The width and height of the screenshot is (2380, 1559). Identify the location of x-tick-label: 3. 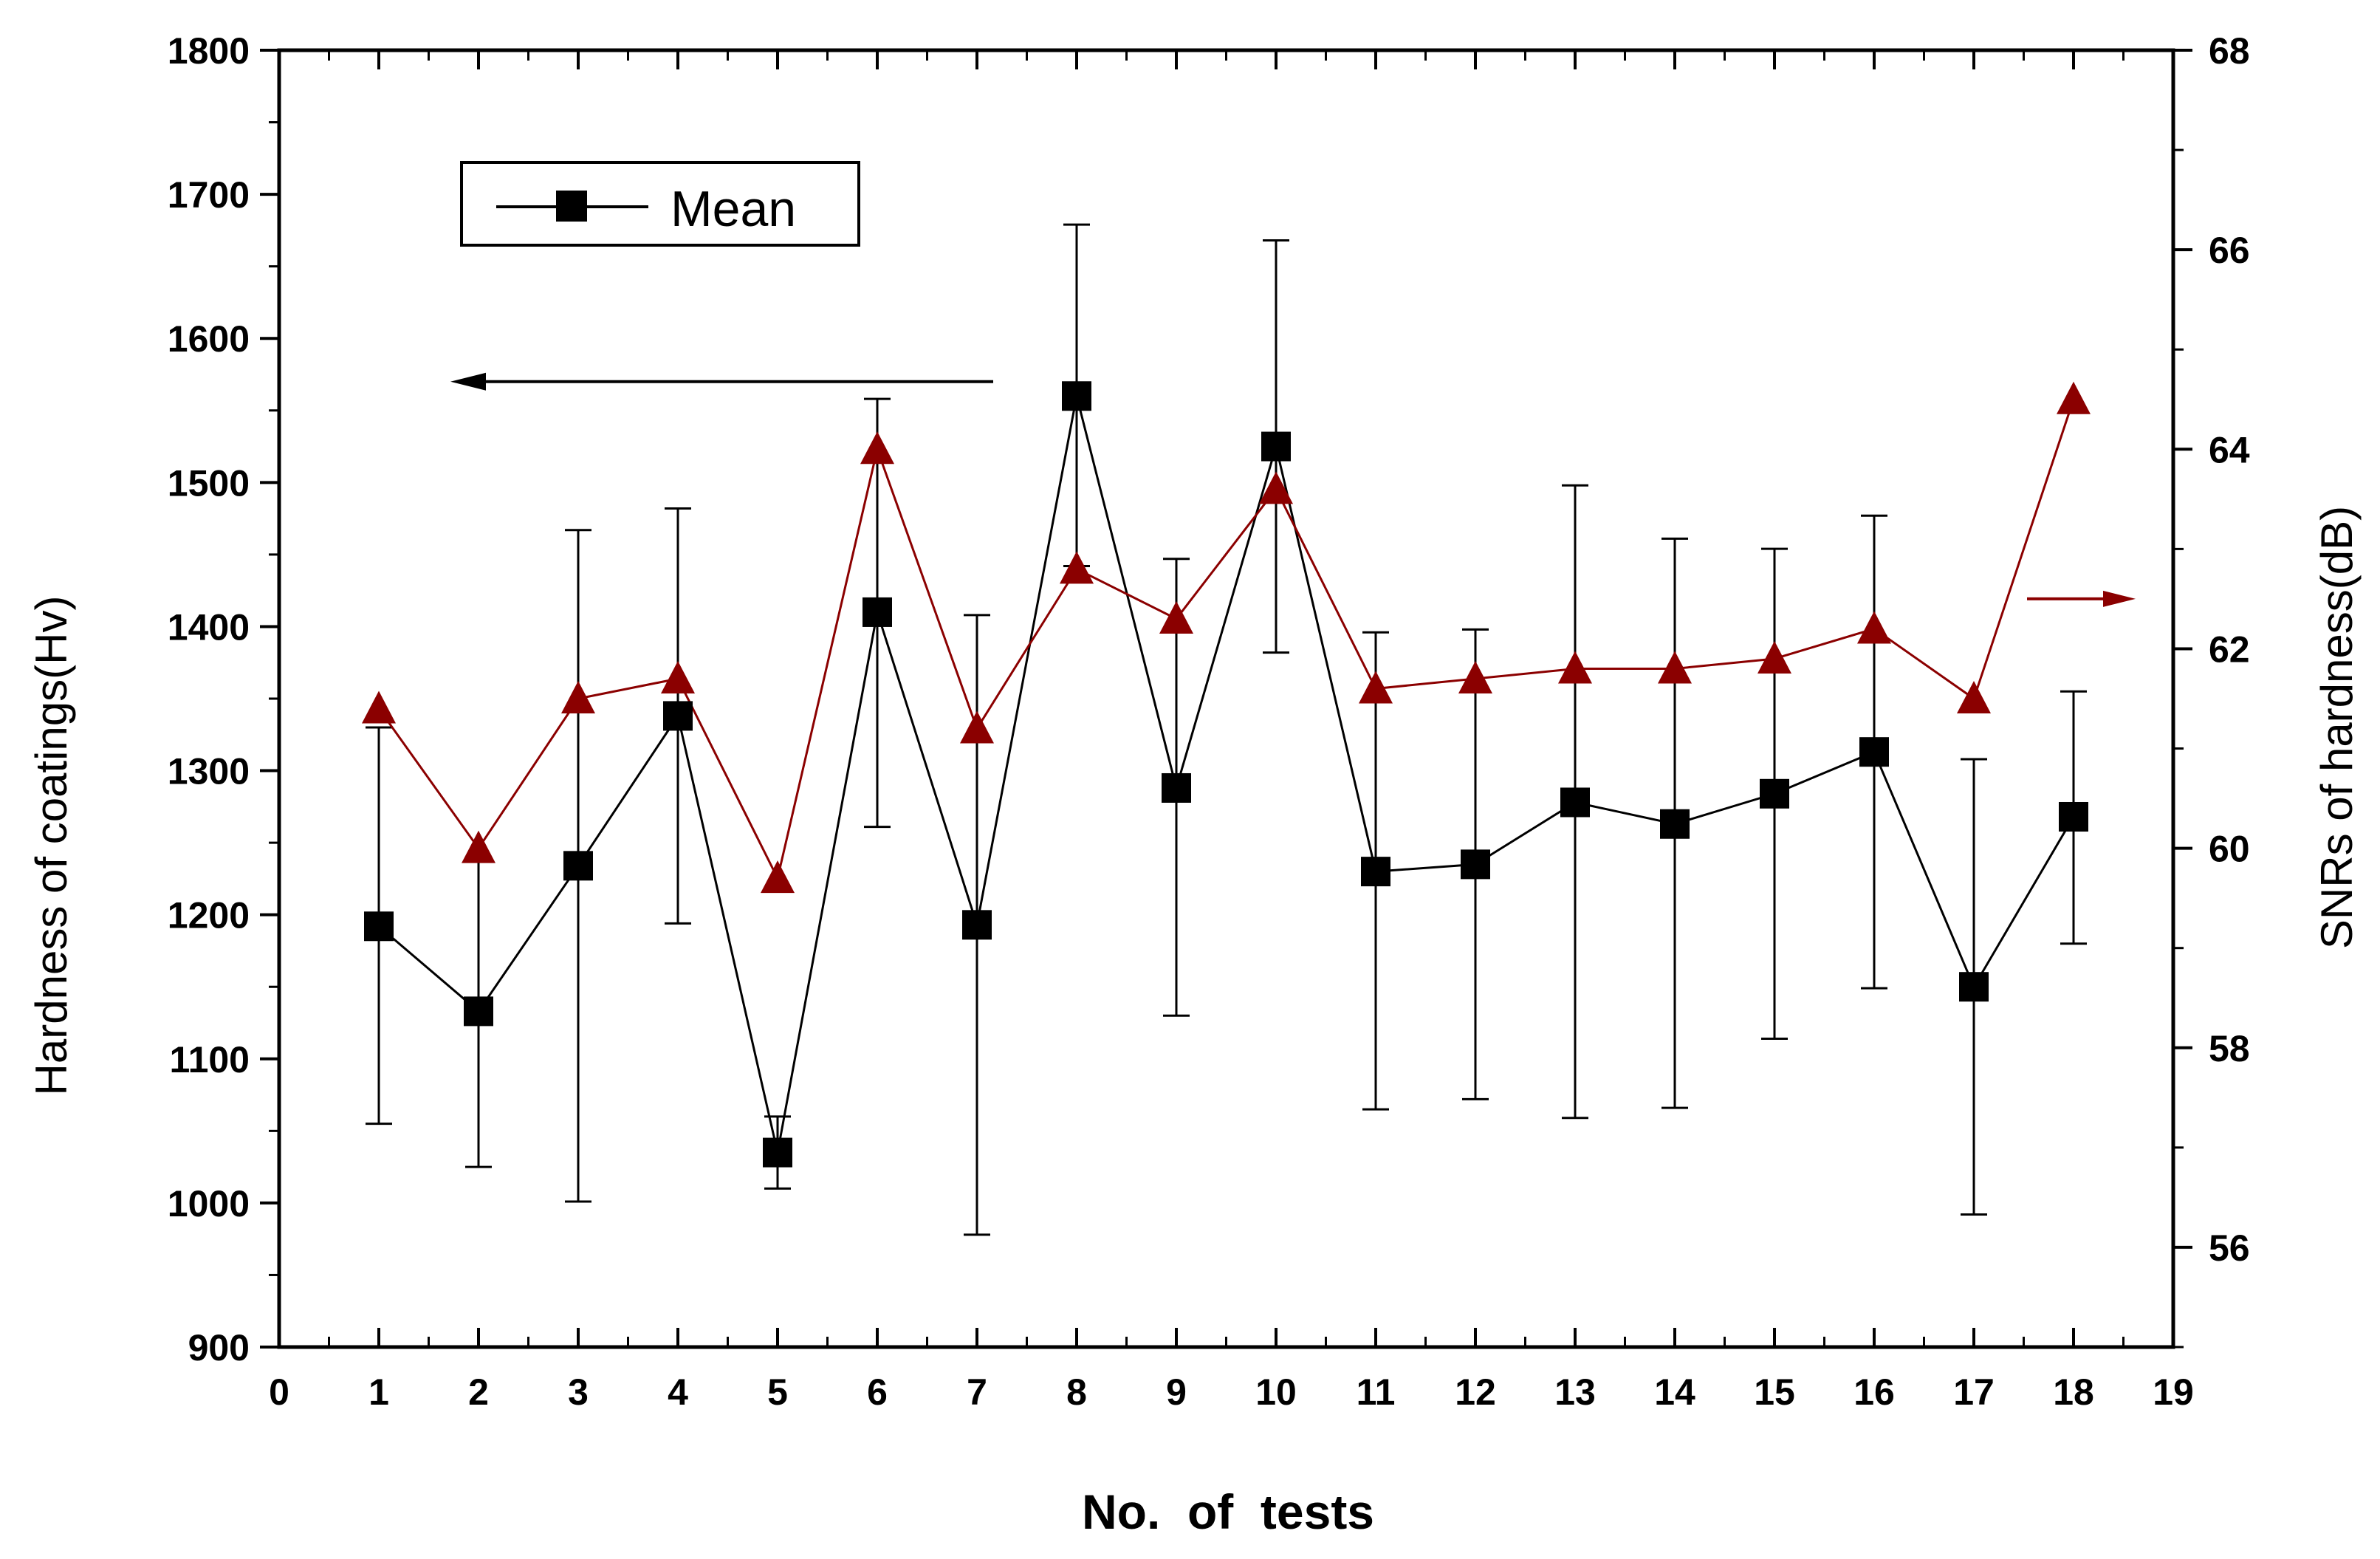
(578, 1392).